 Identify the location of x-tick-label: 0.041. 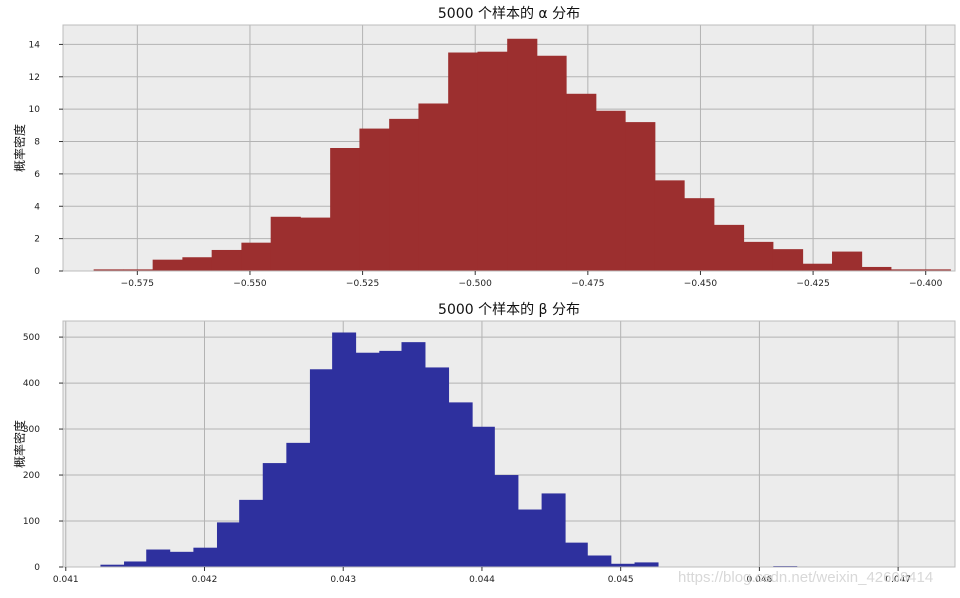
(66, 580).